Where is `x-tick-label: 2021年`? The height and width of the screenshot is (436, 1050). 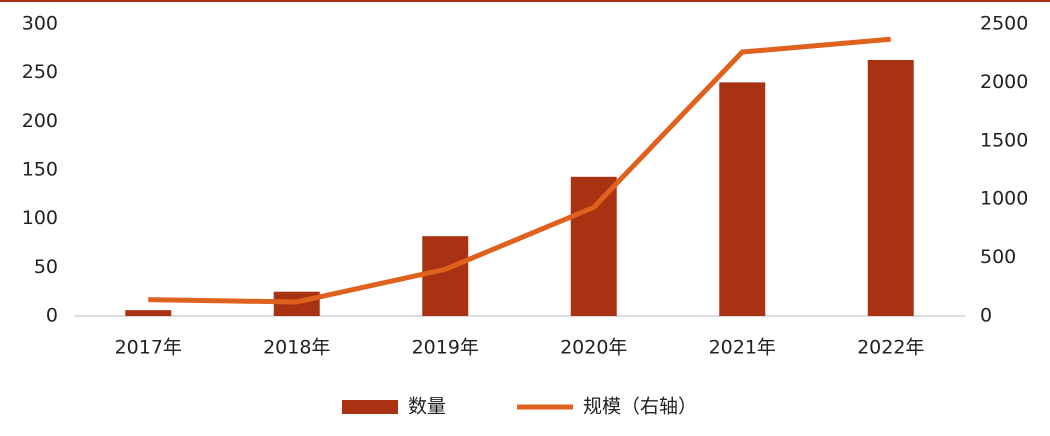 x-tick-label: 2021年 is located at coordinates (742, 348).